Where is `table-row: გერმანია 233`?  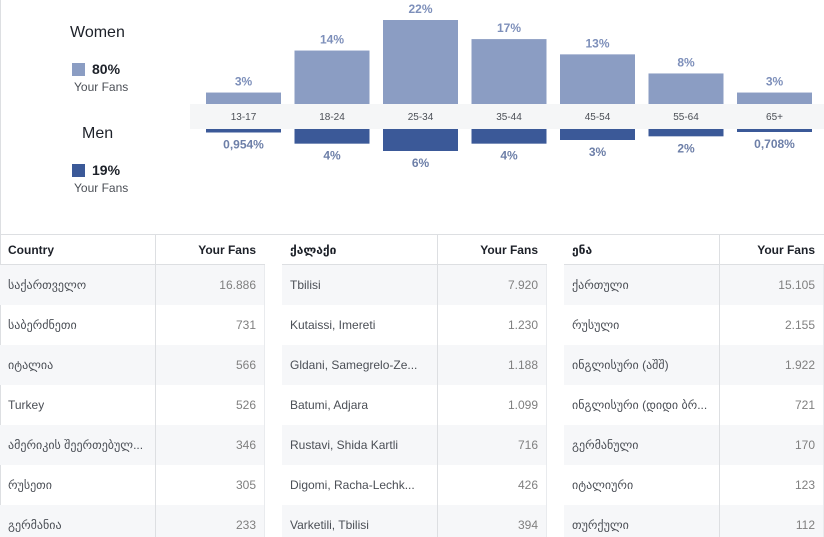
table-row: გერმანია 233 is located at coordinates (132, 521).